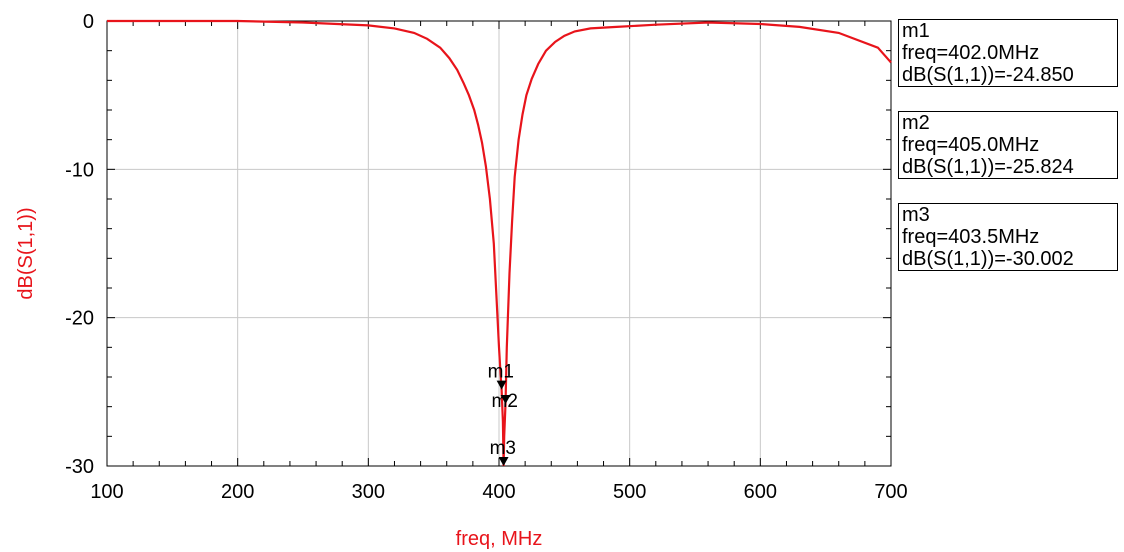  Describe the element at coordinates (988, 75) in the screenshot. I see `marker-value: dB(S(1,1))=-24.850` at that location.